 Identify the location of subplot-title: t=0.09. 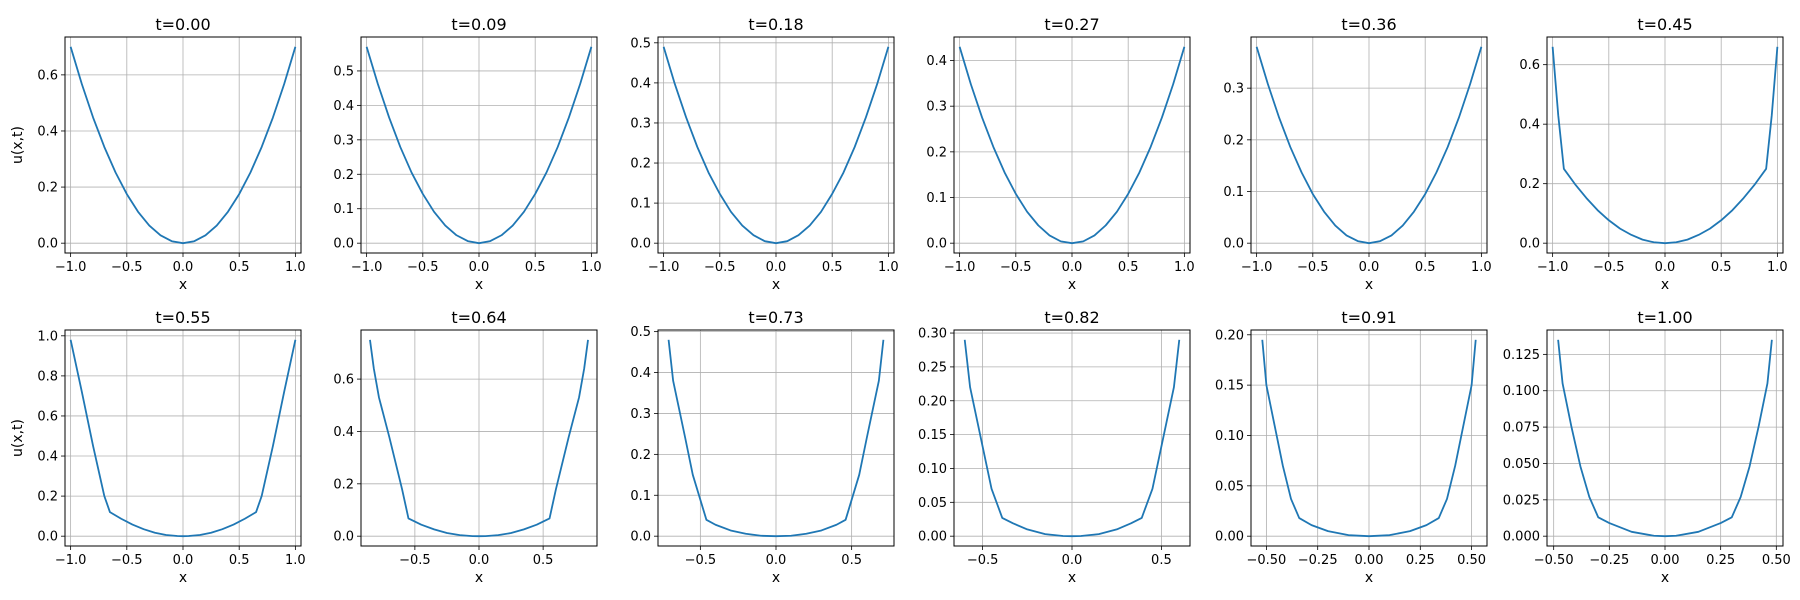
(478, 24).